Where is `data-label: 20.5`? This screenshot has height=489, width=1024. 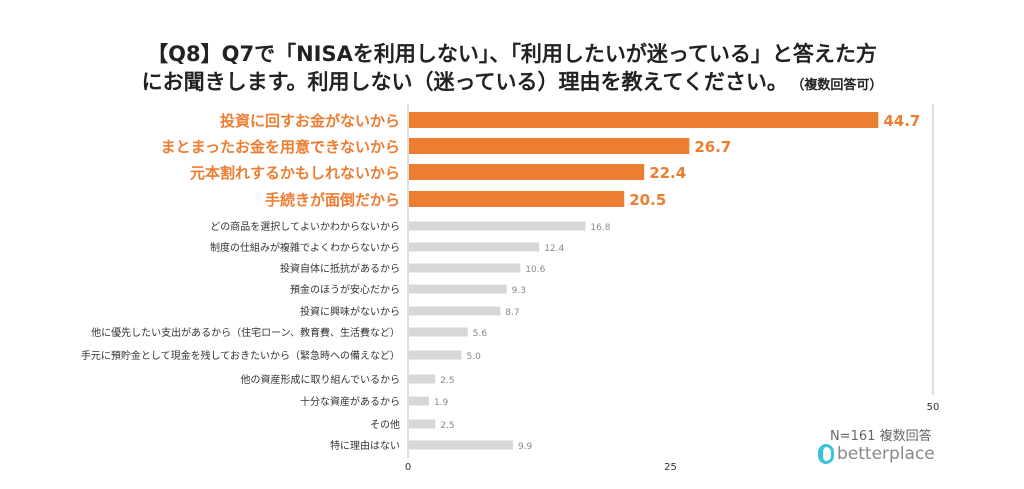 data-label: 20.5 is located at coordinates (647, 200).